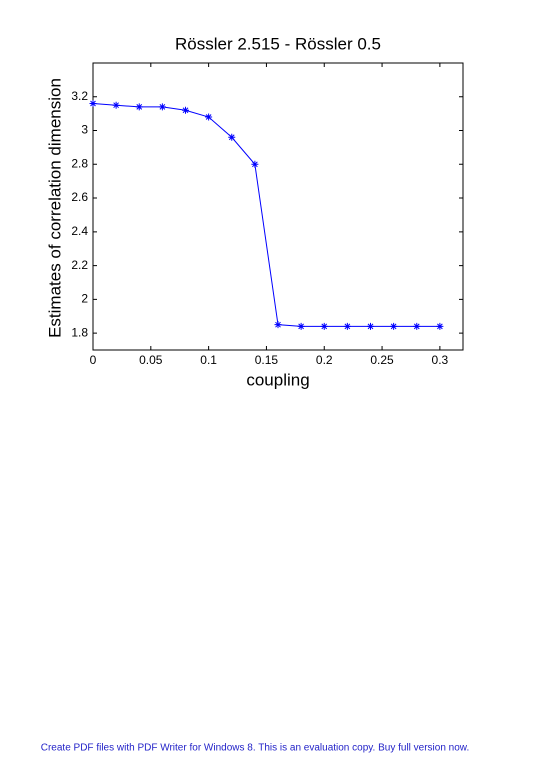 The image size is (545, 771). What do you see at coordinates (79, 96) in the screenshot?
I see `y-tick-label: 3.2` at bounding box center [79, 96].